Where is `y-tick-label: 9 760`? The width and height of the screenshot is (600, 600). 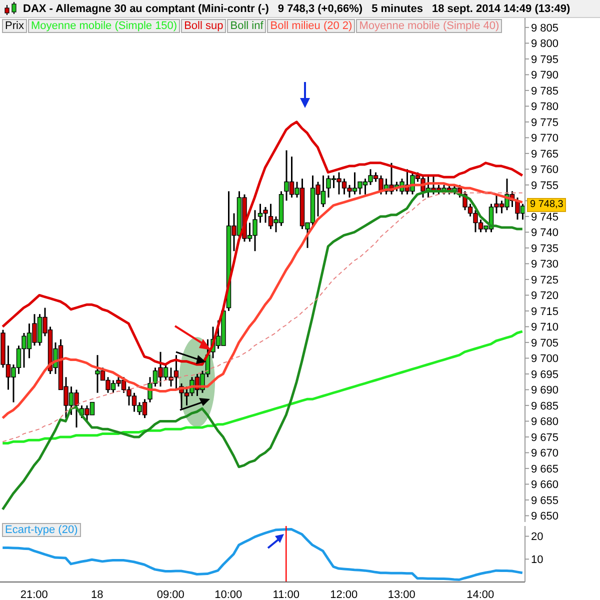 y-tick-label: 9 760 is located at coordinates (545, 170).